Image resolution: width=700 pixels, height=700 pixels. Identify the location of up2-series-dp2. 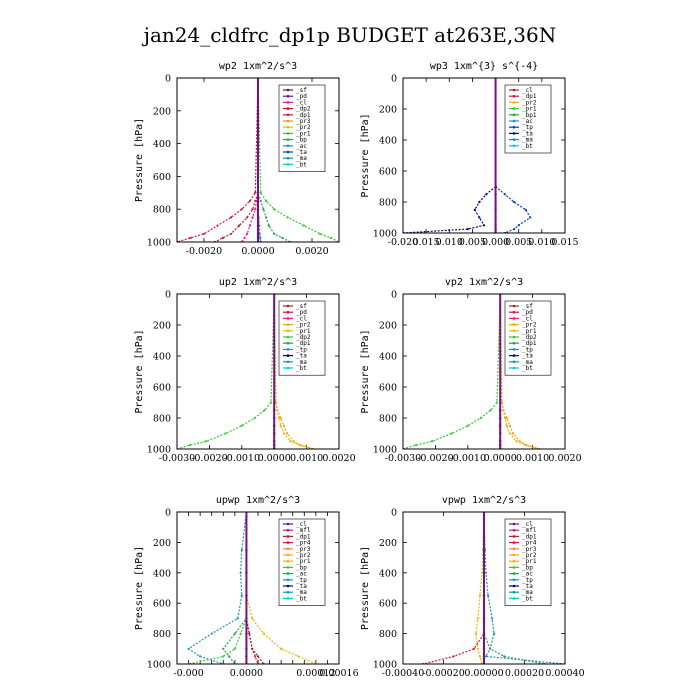
(226, 371).